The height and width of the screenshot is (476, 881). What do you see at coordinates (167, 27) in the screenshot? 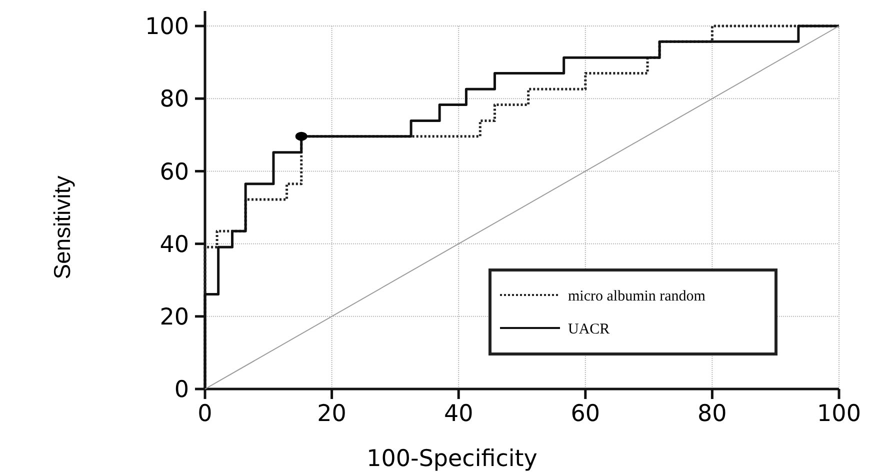
I see `y-tick-label: 100` at bounding box center [167, 27].